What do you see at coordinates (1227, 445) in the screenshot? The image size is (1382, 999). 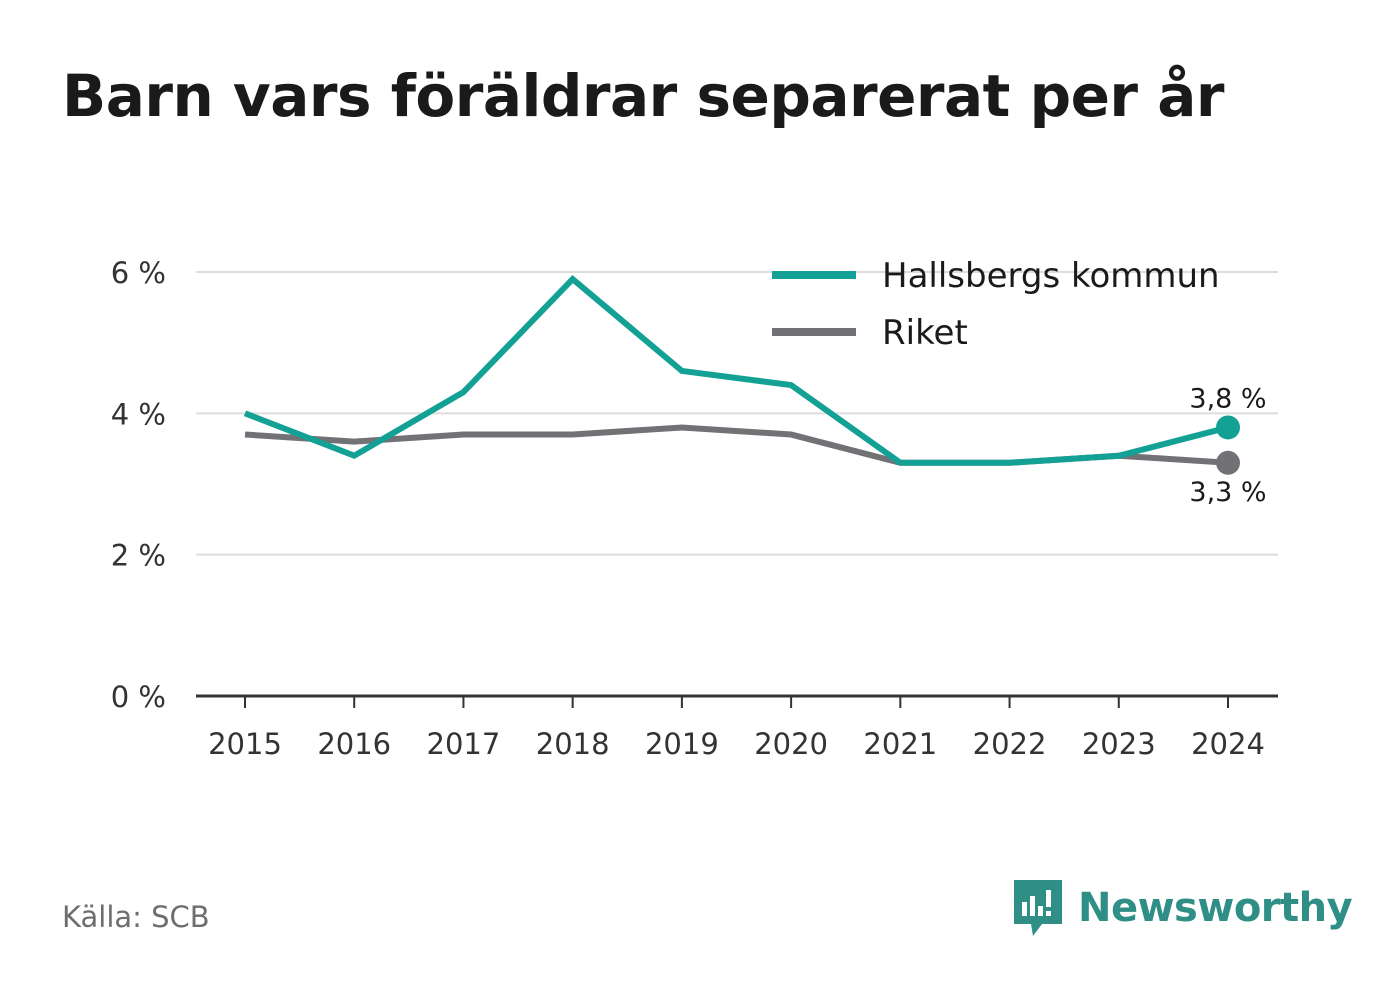 I see `end-points: 3,8 % 3,3 %` at bounding box center [1227, 445].